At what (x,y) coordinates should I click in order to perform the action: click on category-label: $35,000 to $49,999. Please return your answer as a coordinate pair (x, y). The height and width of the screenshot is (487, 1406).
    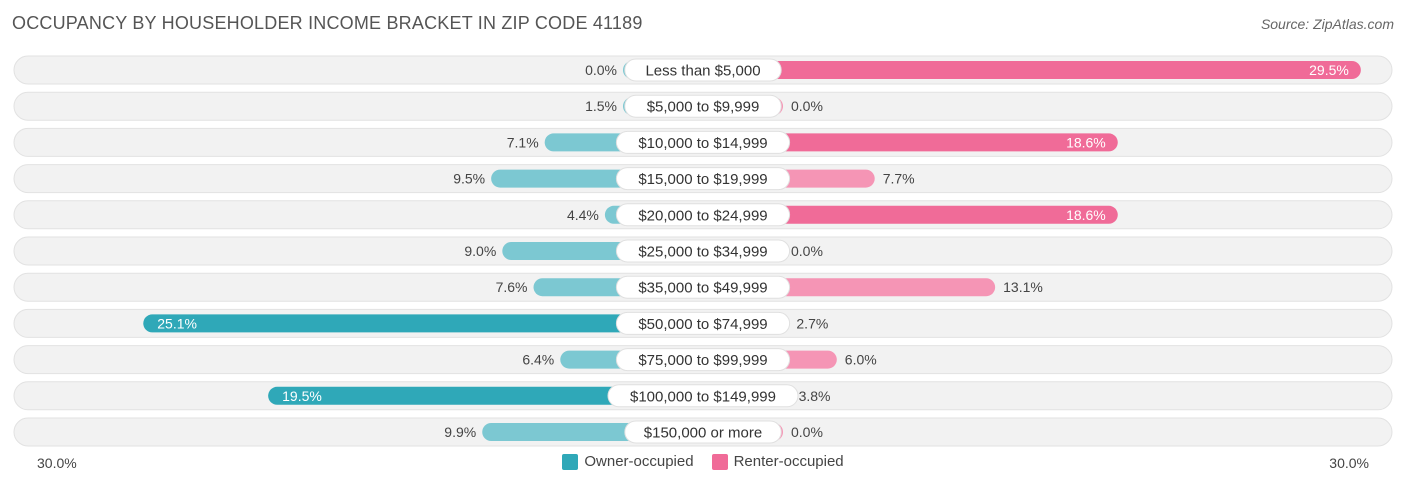
    Looking at the image, I should click on (702, 288).